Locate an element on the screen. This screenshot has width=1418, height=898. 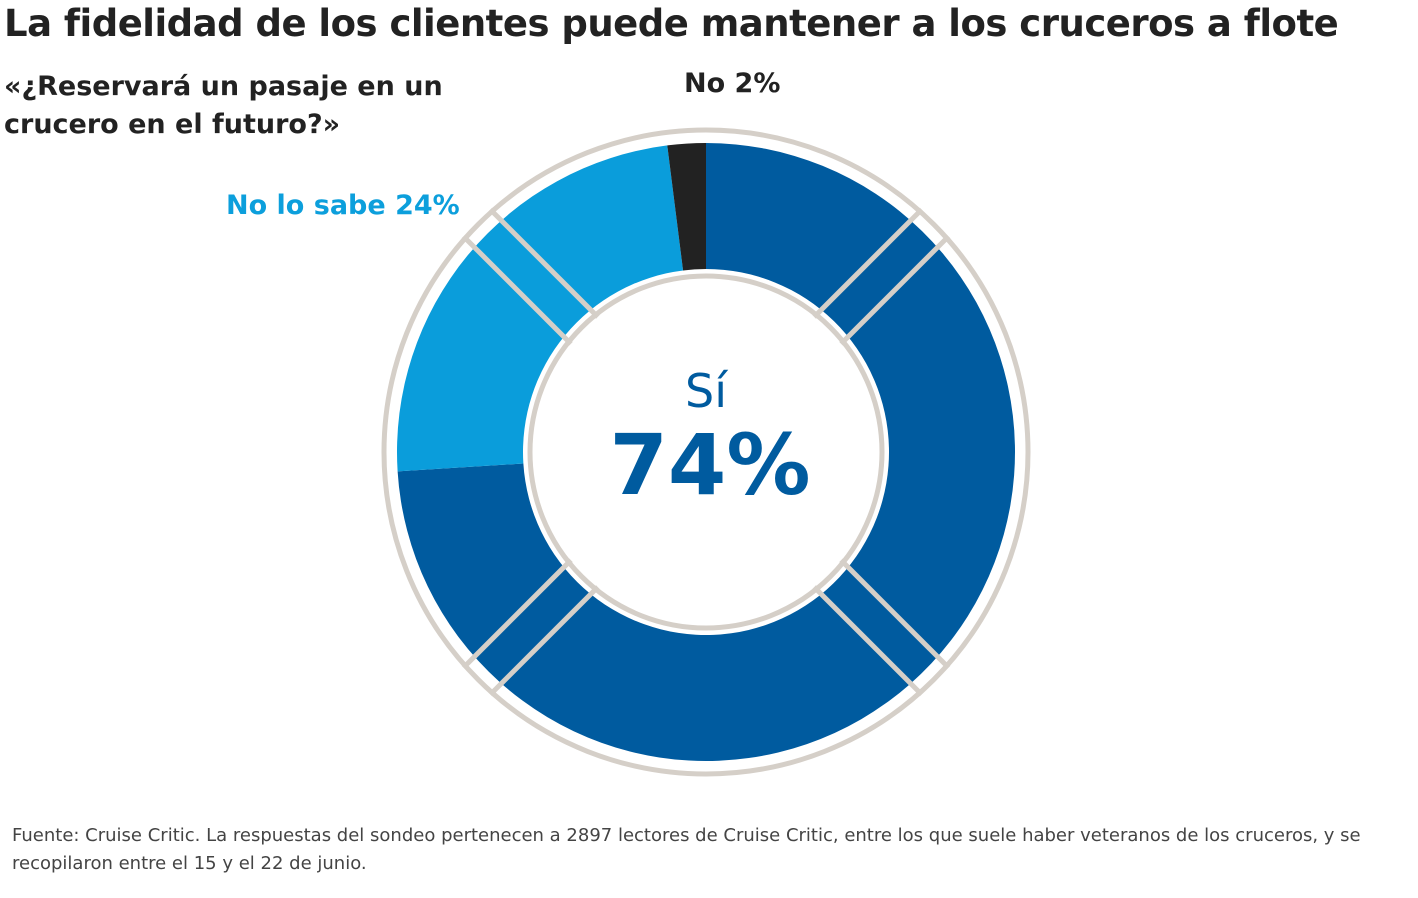
inner-ring is located at coordinates (706, 452).